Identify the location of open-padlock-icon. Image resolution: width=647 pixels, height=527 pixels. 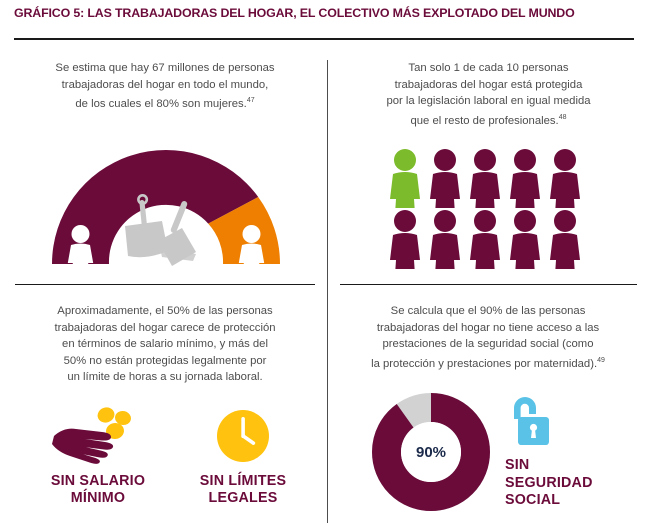
(567, 422).